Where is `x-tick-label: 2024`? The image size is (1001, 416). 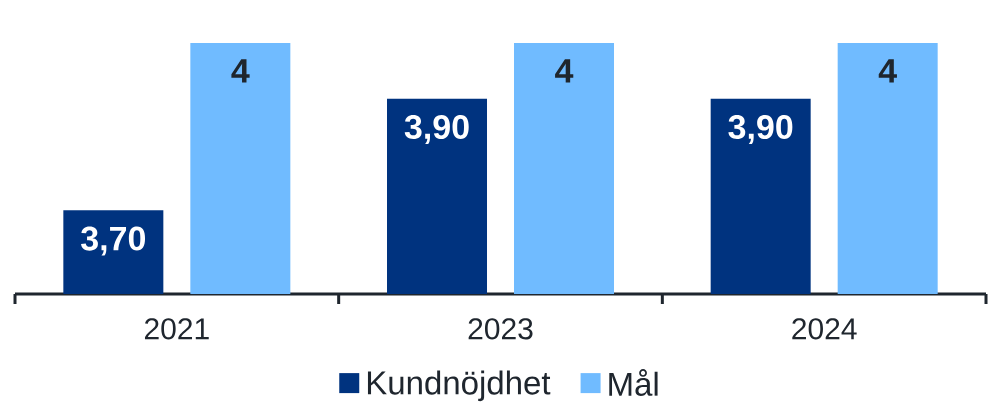 x-tick-label: 2024 is located at coordinates (824, 329).